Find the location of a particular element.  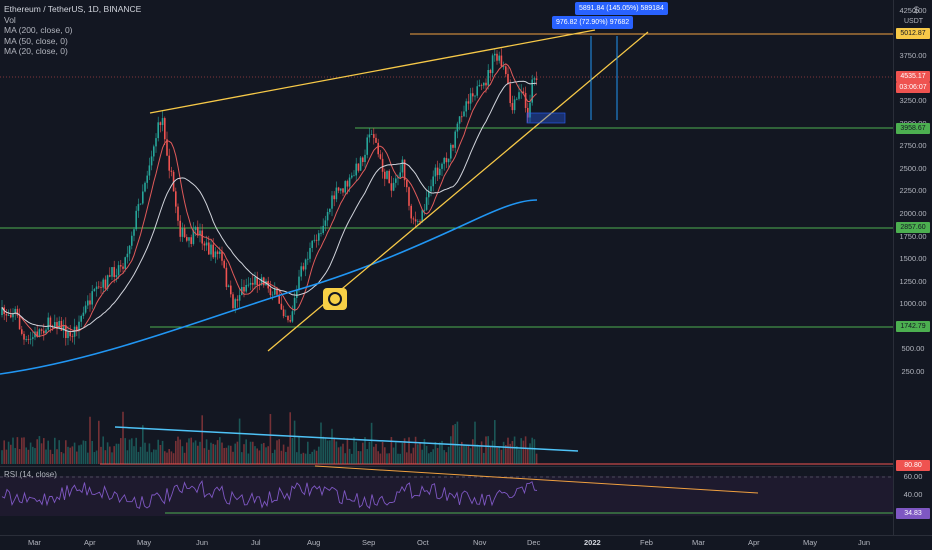

legend-ma20: MA (20, close, 0) is located at coordinates (36, 51).